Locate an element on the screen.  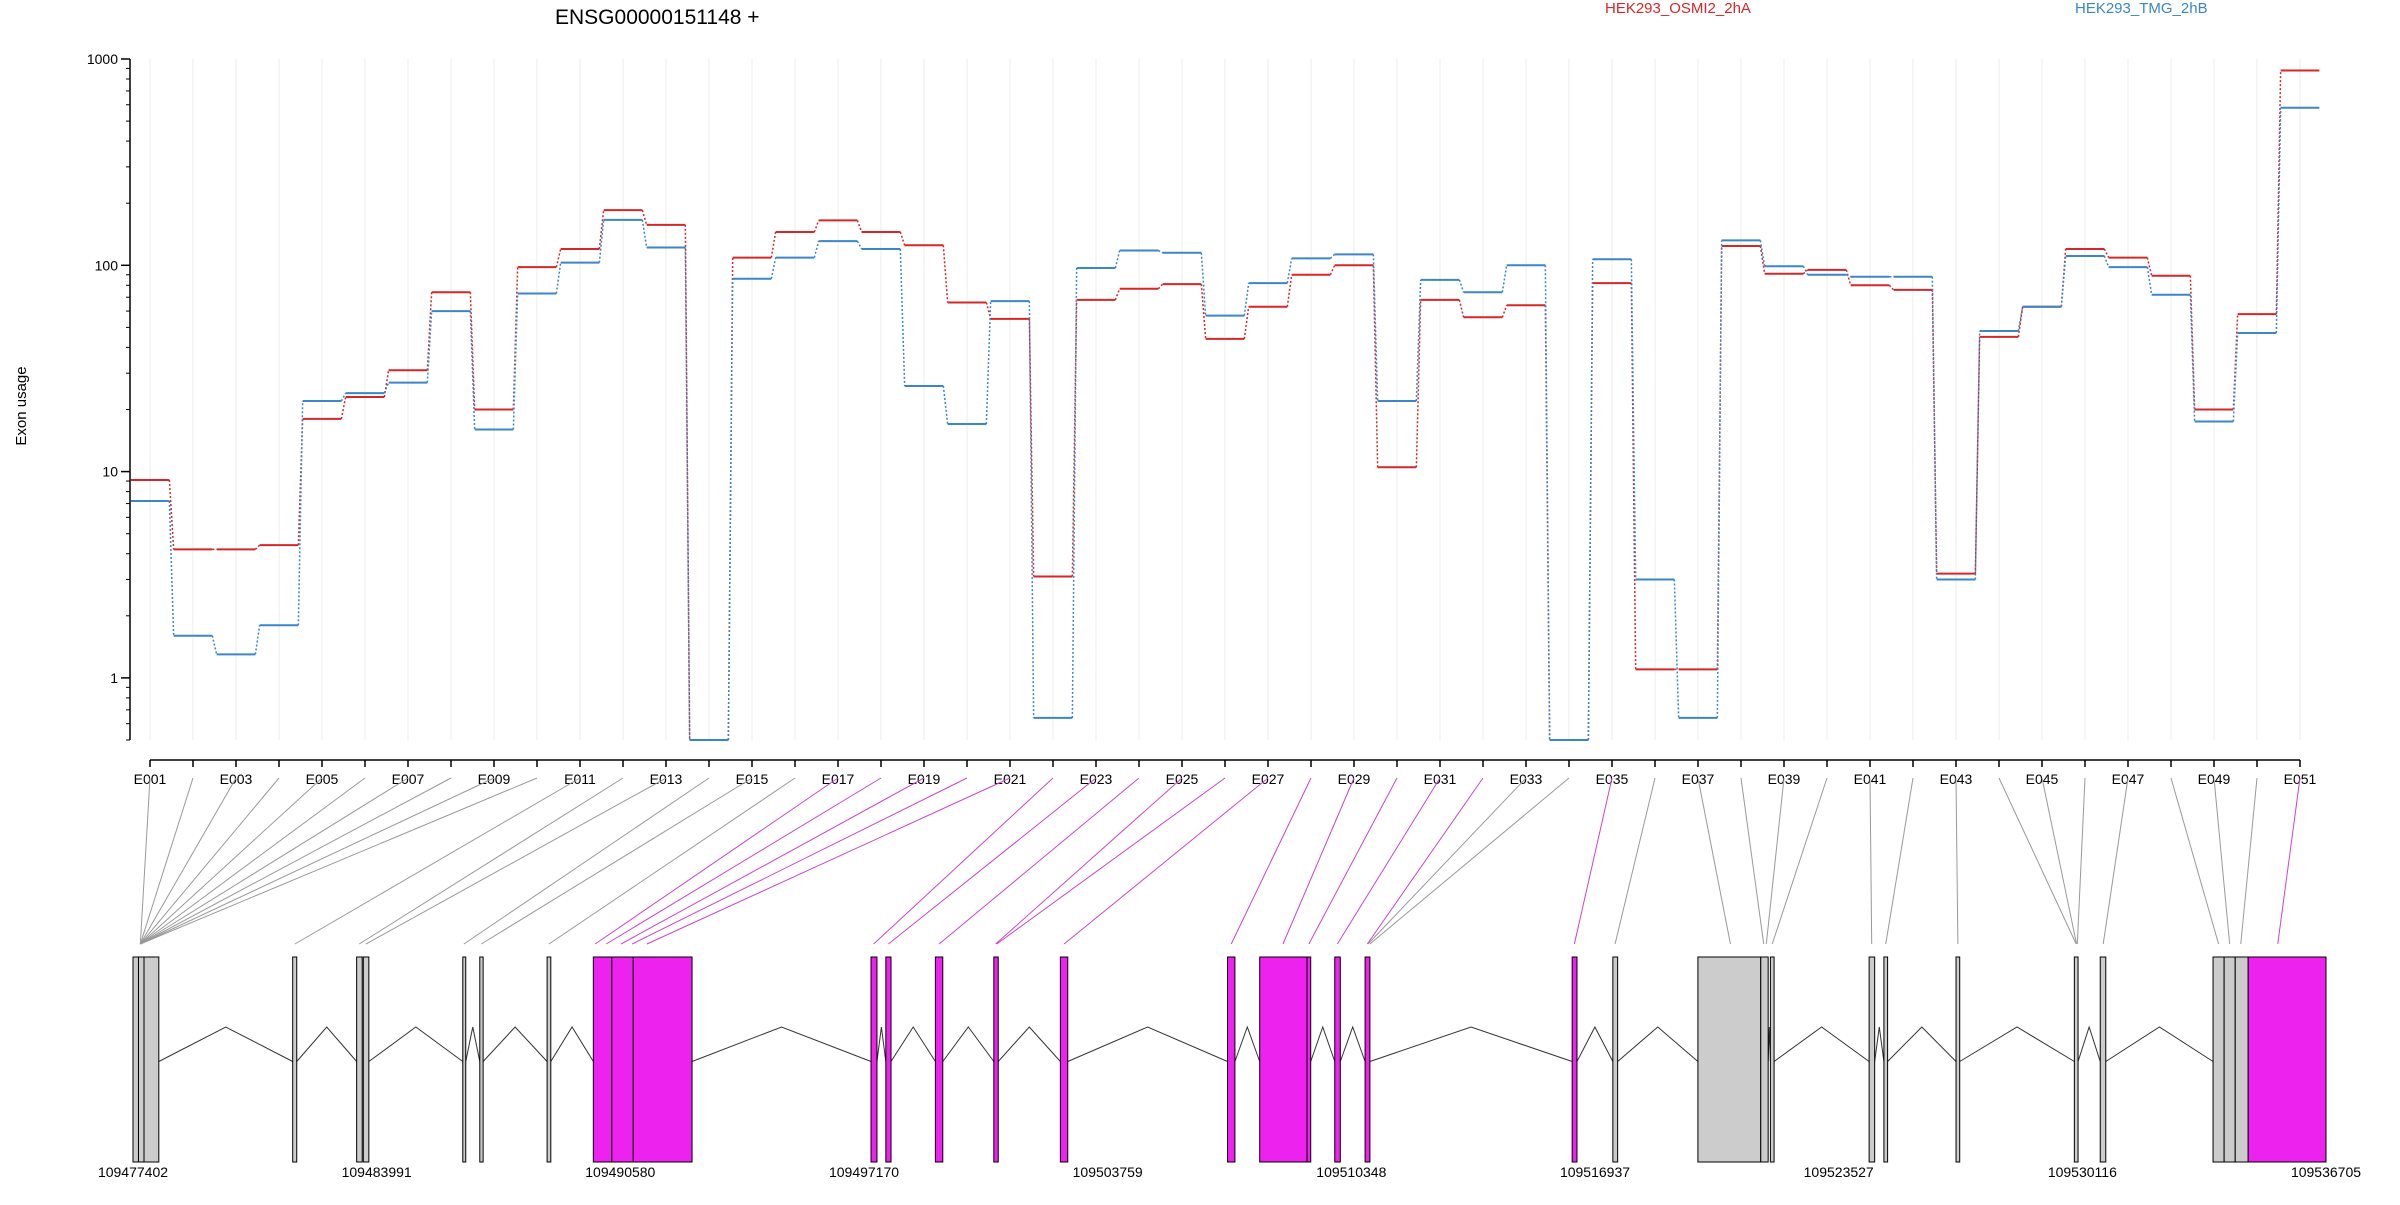
exon-link-layer is located at coordinates (1220, 861).